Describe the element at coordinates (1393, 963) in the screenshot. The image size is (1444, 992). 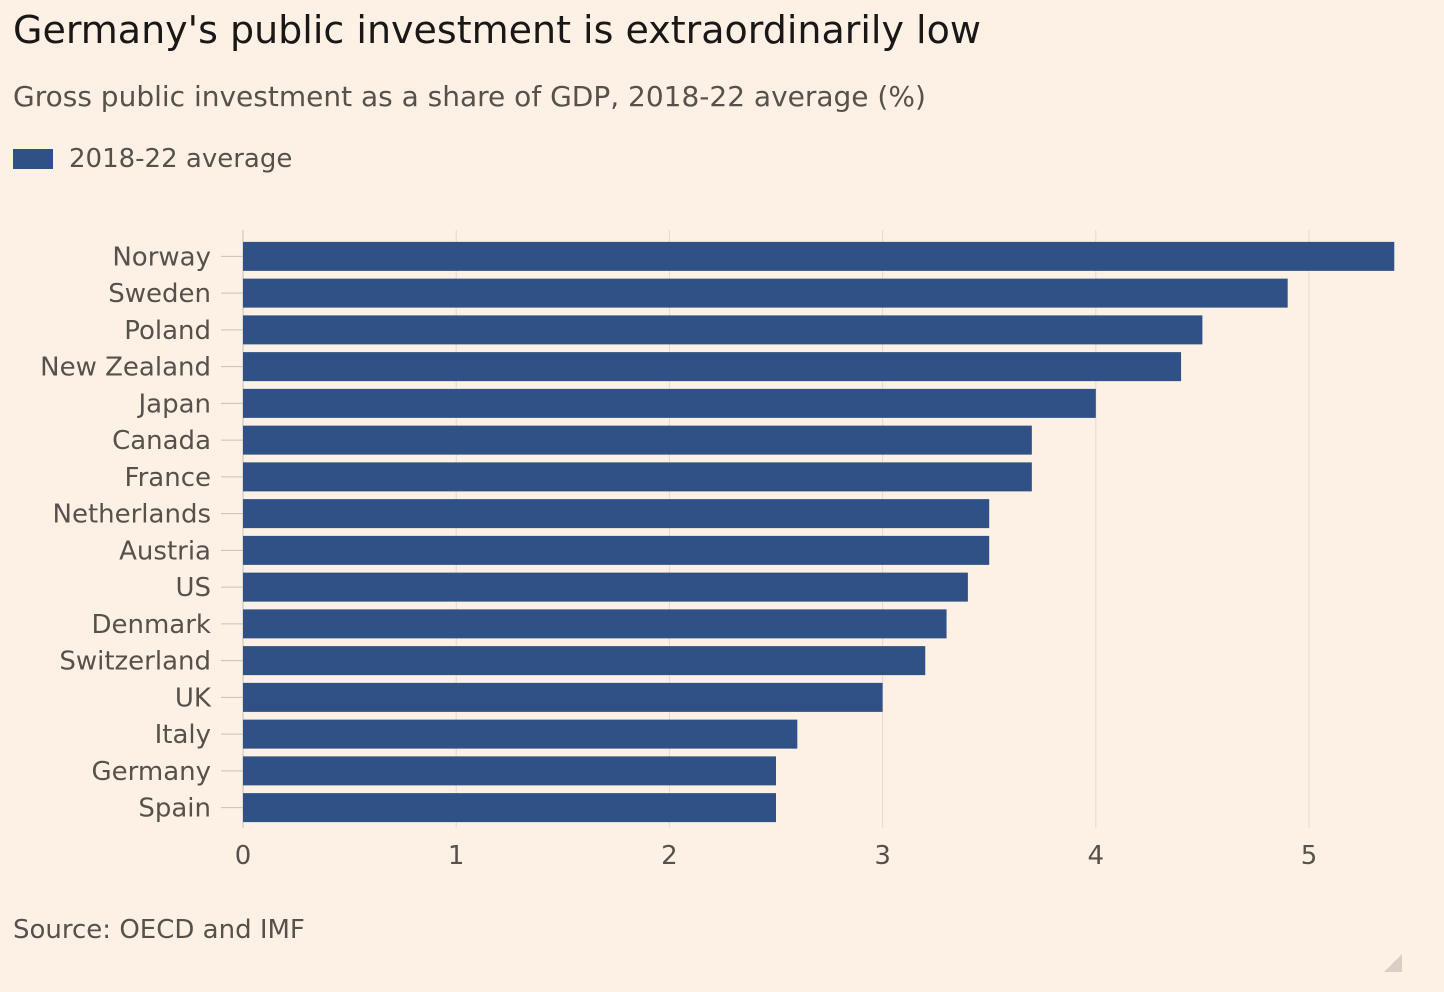
I see `resize-corner-icon` at that location.